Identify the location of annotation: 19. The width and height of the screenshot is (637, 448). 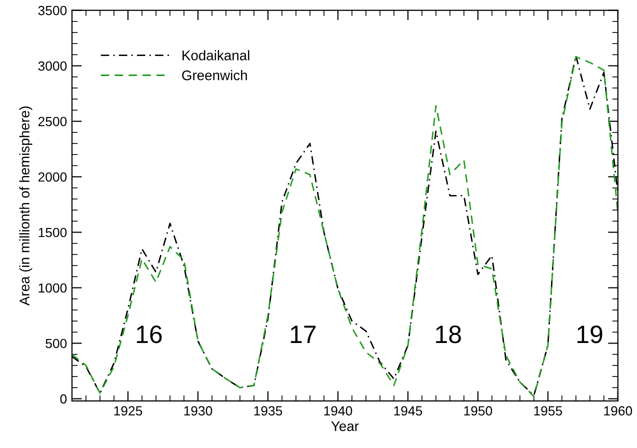
(590, 335).